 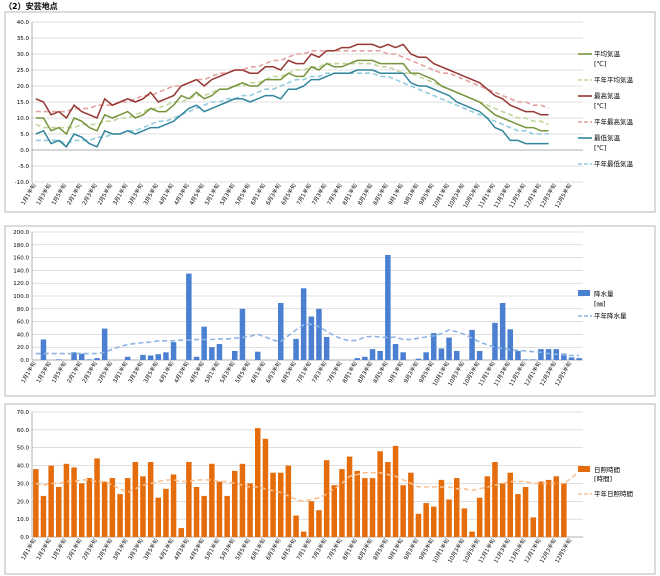 I want to click on legend-label: [㎜], so click(x=600, y=304).